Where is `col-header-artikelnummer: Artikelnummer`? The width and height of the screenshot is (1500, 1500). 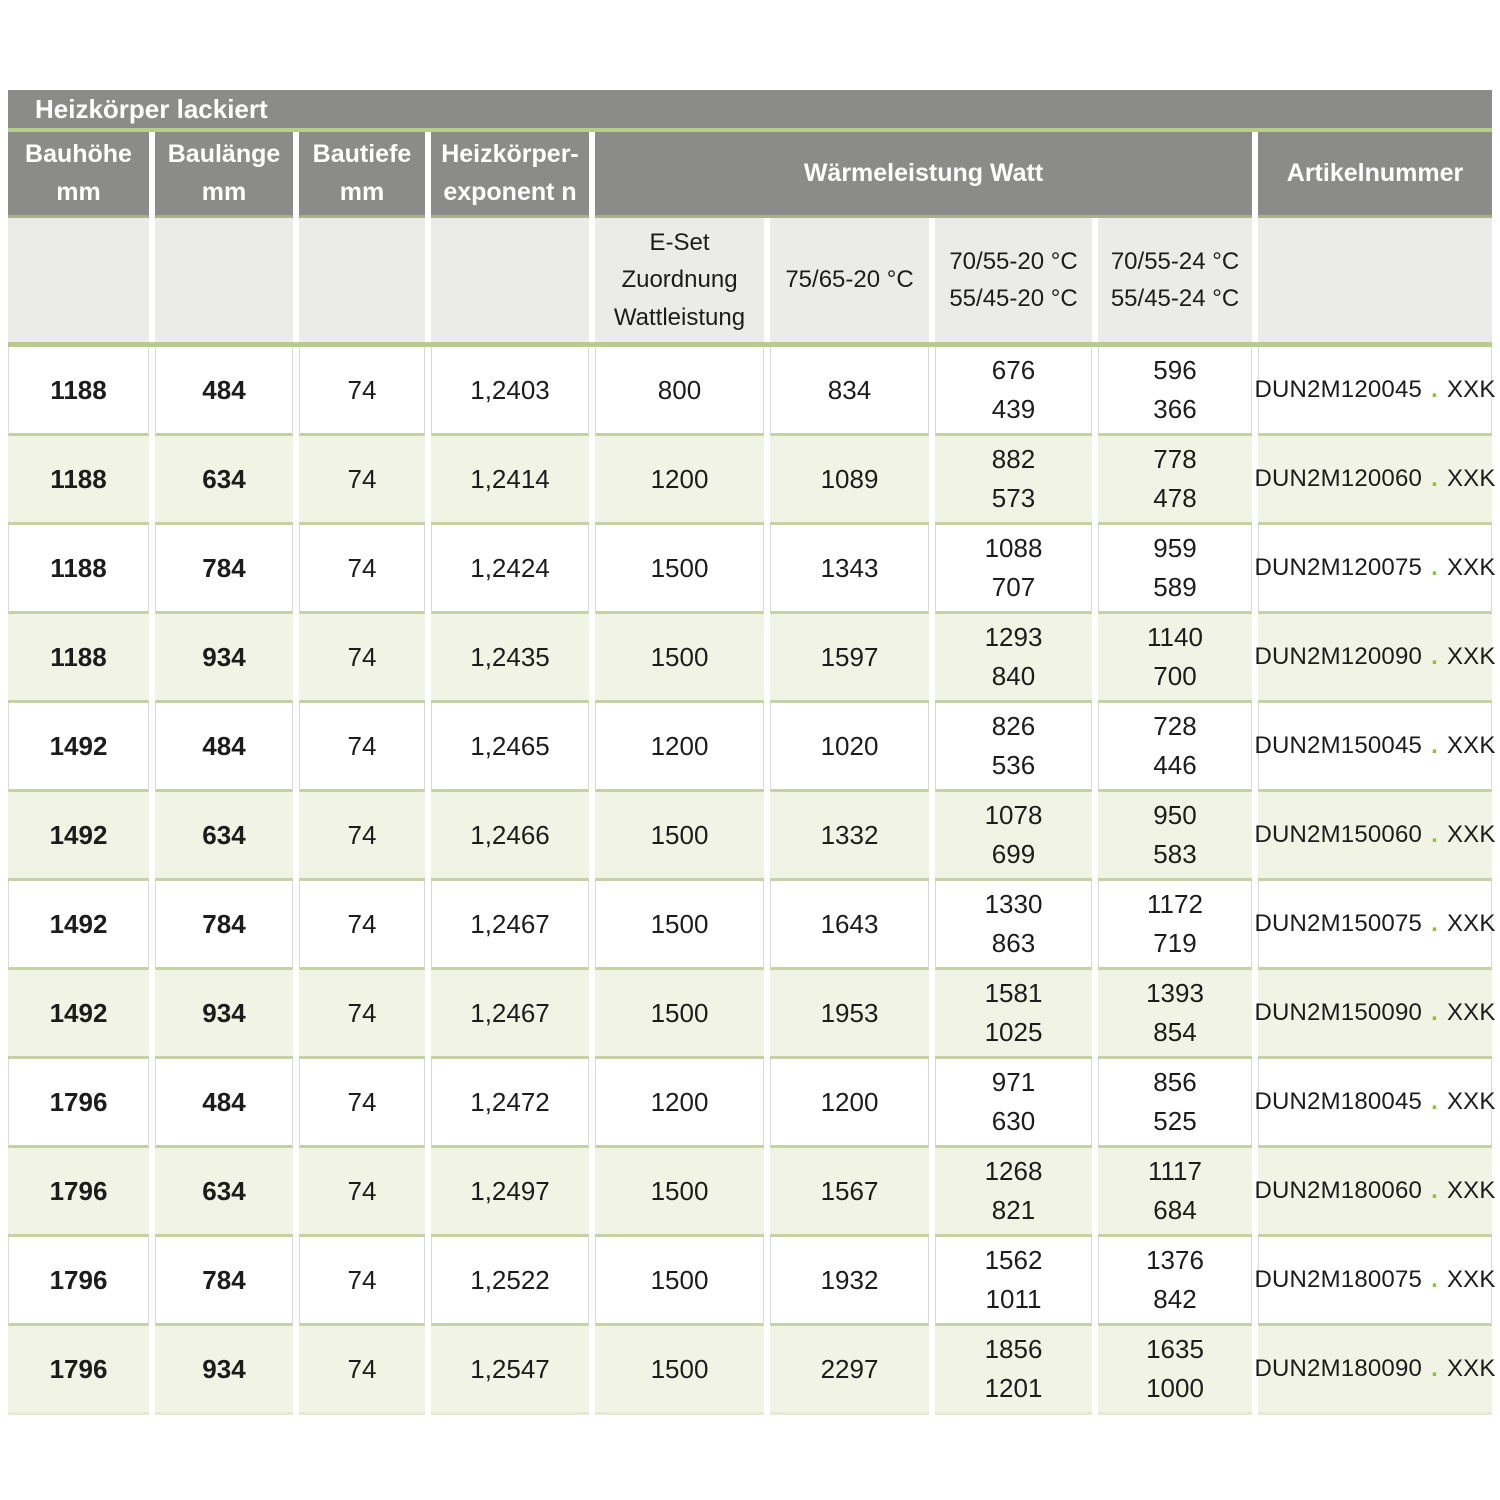 col-header-artikelnummer: Artikelnummer is located at coordinates (1375, 175).